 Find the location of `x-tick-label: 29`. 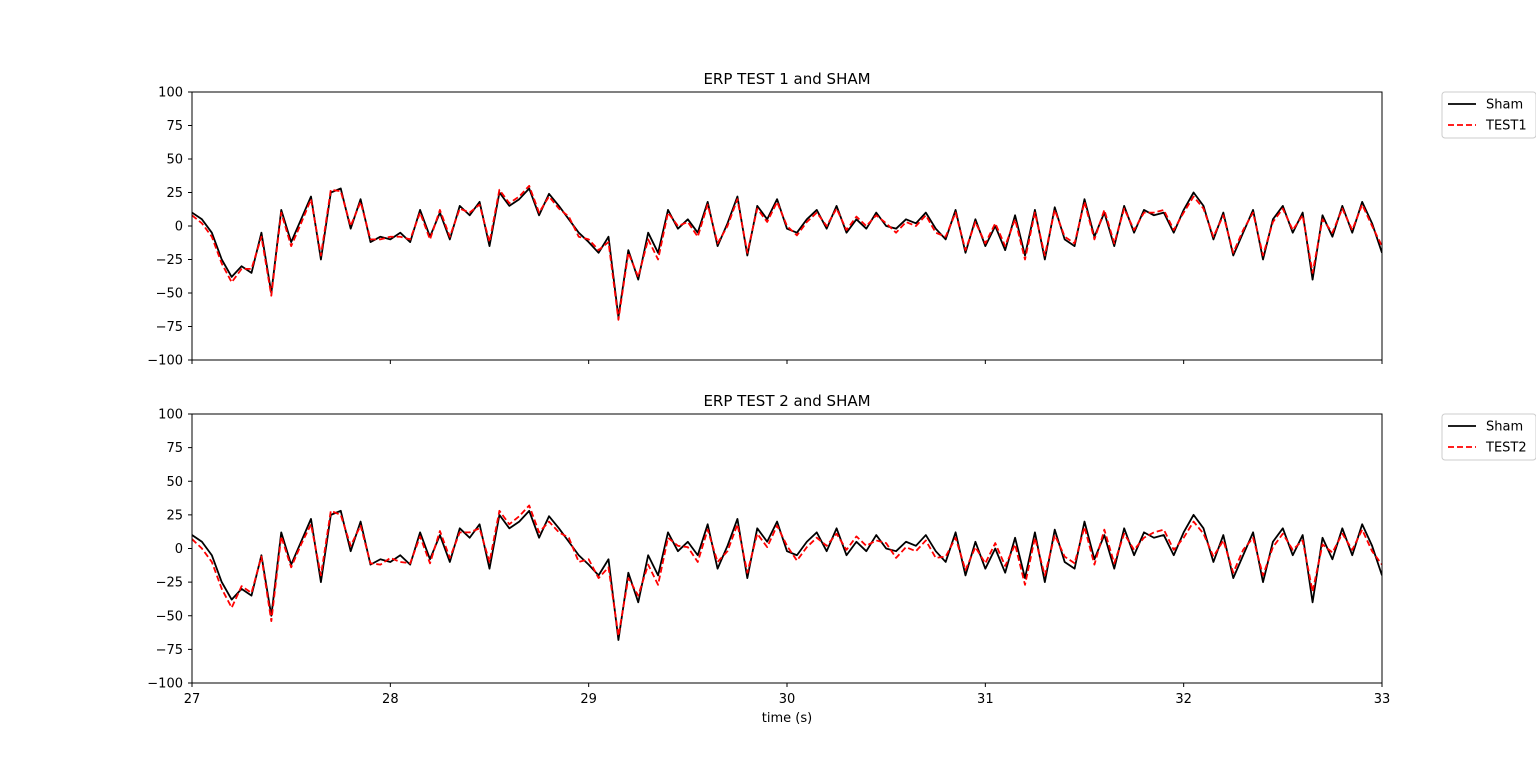

x-tick-label: 29 is located at coordinates (588, 699).